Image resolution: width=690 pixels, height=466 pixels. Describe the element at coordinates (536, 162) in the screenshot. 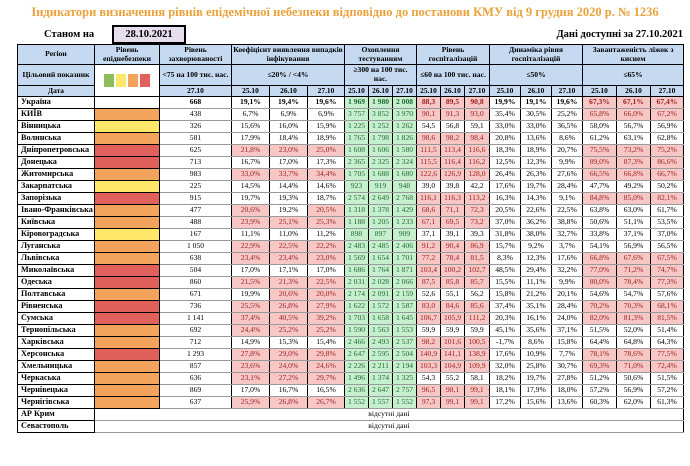

I see `dynamics-value: 12,3%` at that location.